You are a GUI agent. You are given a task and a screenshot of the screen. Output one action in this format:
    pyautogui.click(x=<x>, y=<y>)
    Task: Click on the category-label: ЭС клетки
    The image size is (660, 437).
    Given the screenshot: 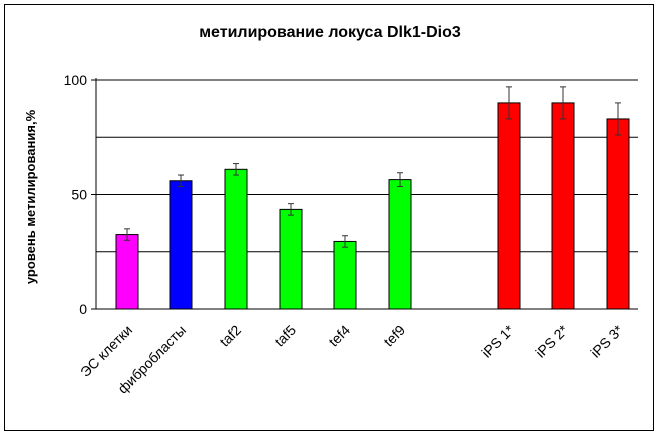 What is the action you would take?
    pyautogui.click(x=106, y=351)
    